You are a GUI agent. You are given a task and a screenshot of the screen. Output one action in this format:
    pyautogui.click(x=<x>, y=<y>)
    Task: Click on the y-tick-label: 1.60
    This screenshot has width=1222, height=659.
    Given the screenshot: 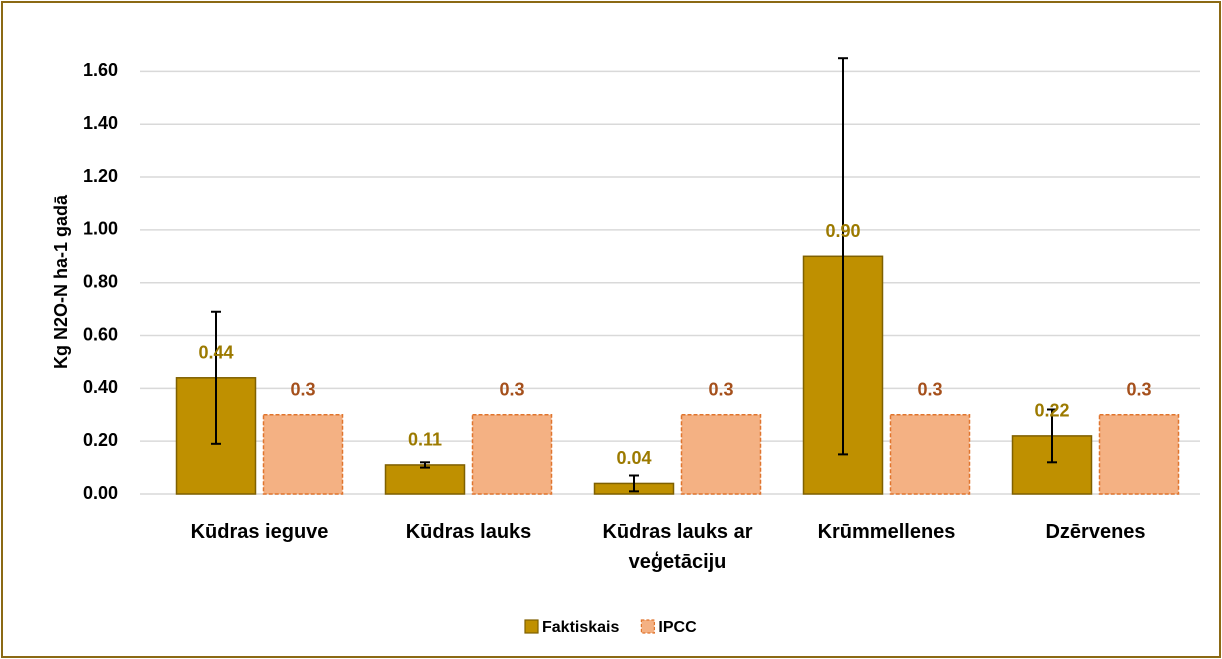 What is the action you would take?
    pyautogui.click(x=100, y=70)
    